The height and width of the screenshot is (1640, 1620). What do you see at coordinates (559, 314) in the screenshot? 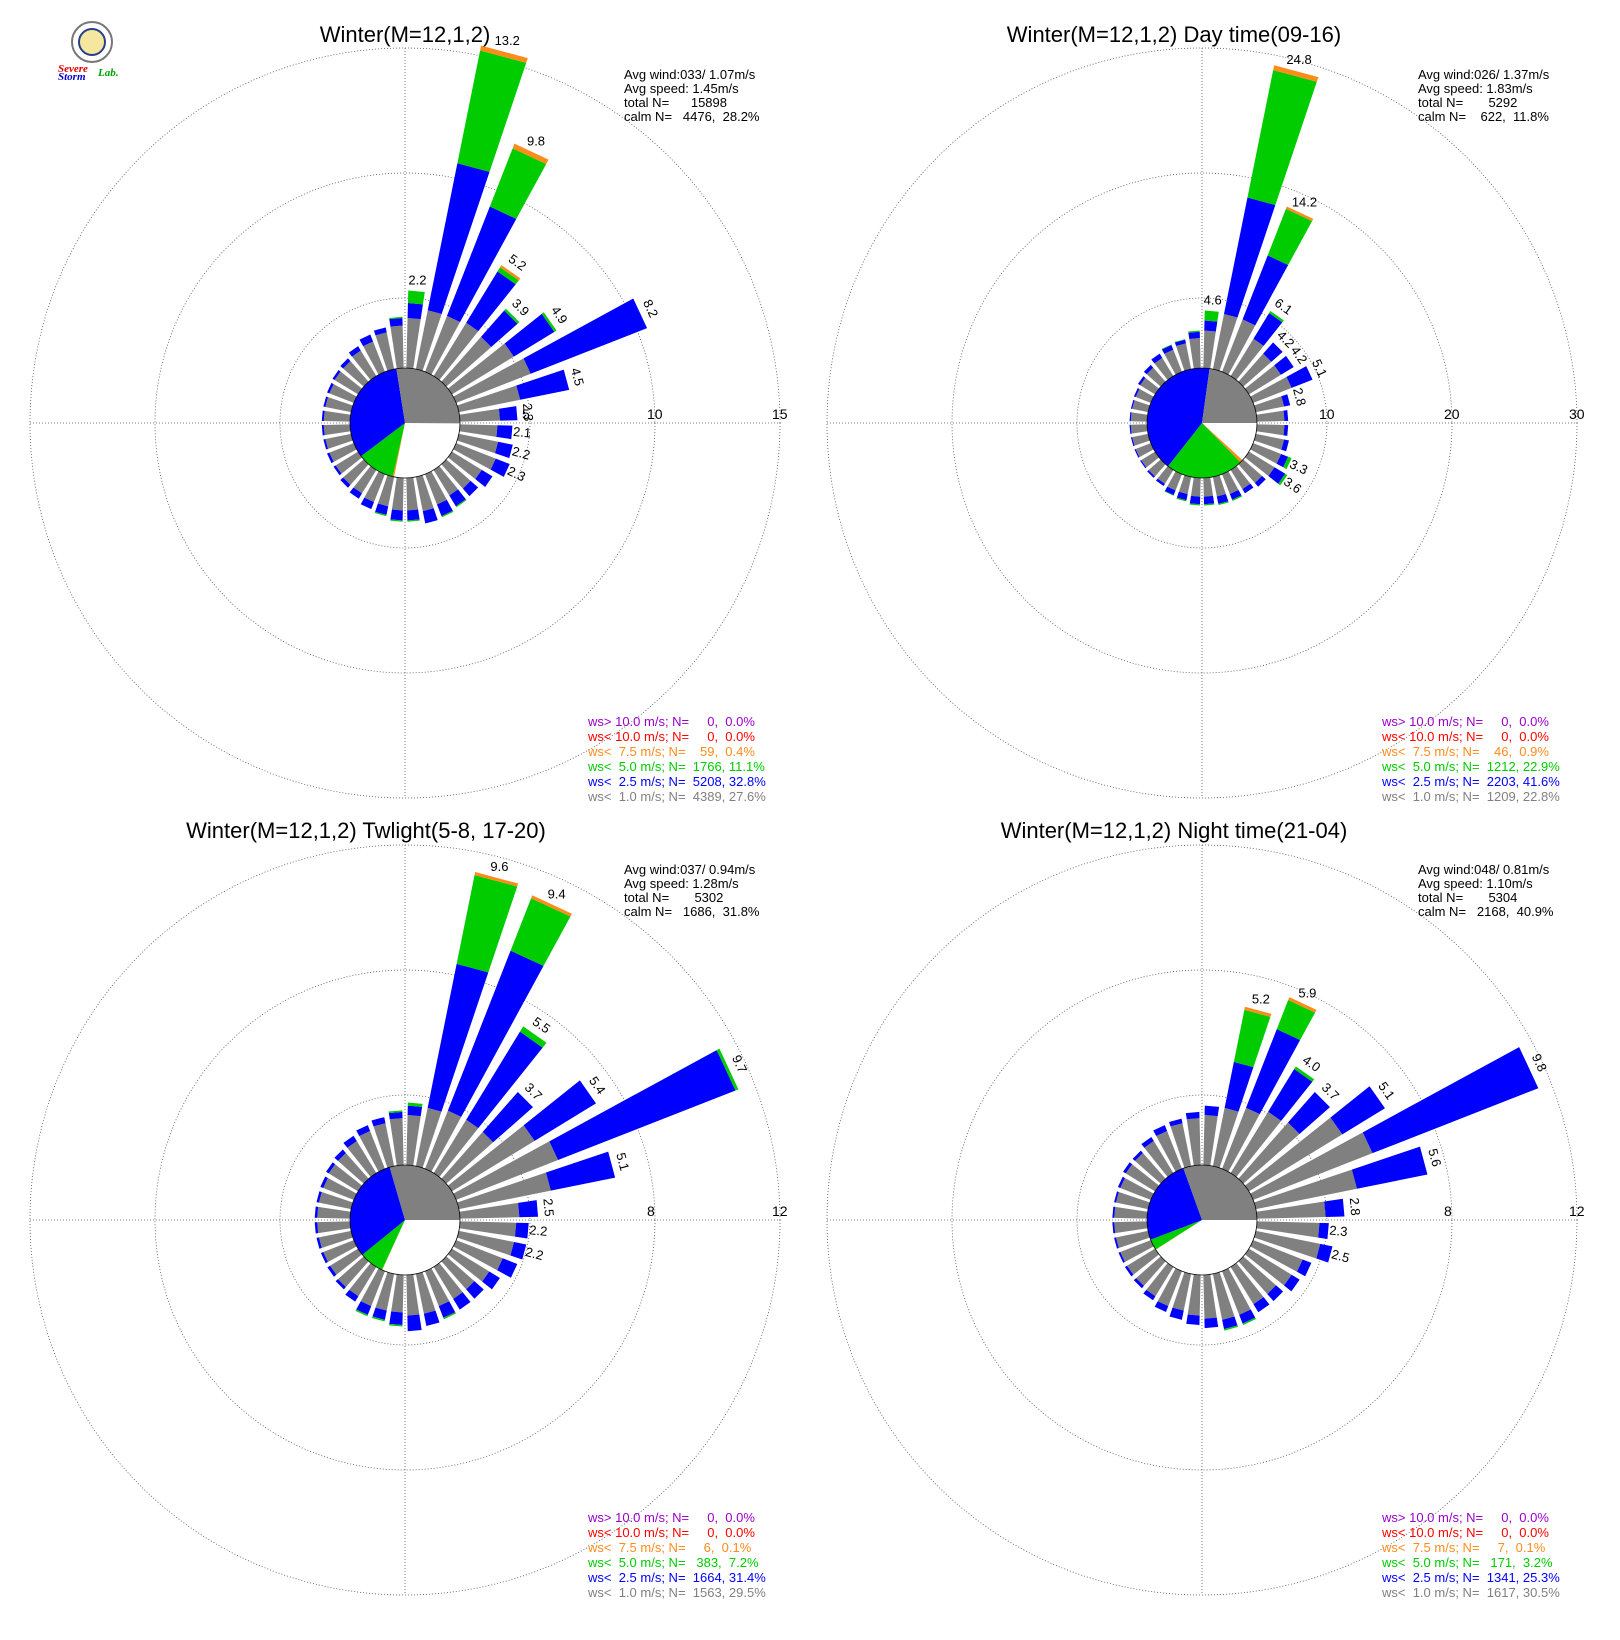
I see `bar-value-label: 4.9` at bounding box center [559, 314].